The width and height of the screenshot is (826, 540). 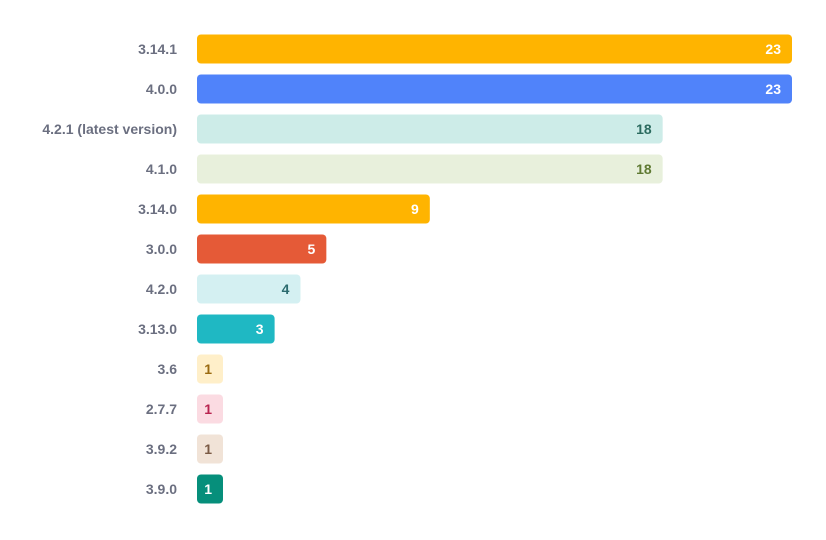 I want to click on category-label: 3.13.0, so click(x=157, y=329).